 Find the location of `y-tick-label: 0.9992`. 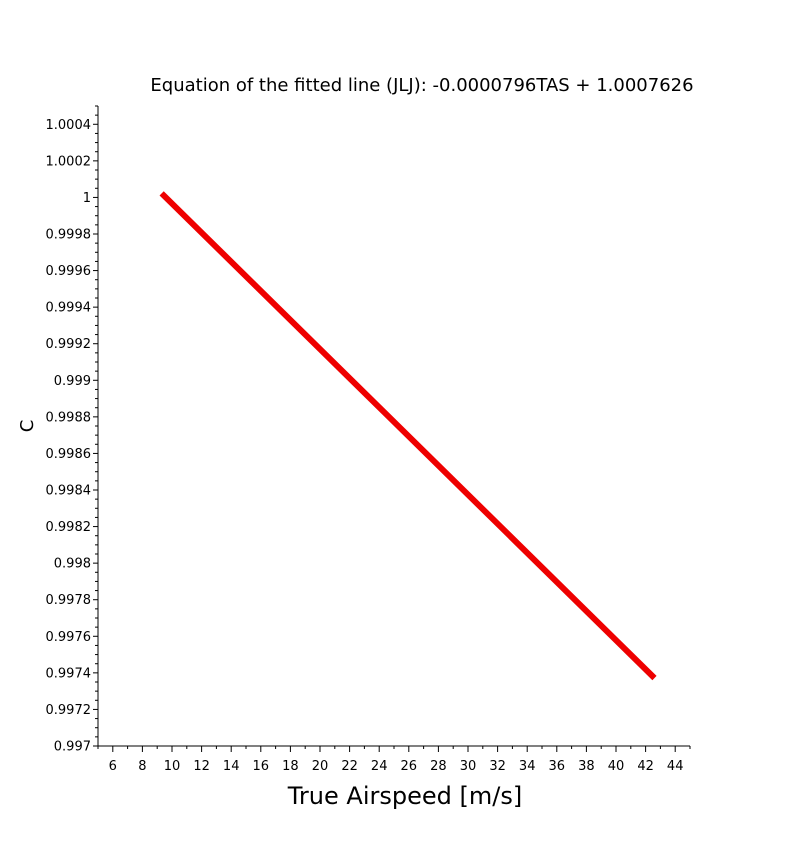

y-tick-label: 0.9992 is located at coordinates (69, 344).